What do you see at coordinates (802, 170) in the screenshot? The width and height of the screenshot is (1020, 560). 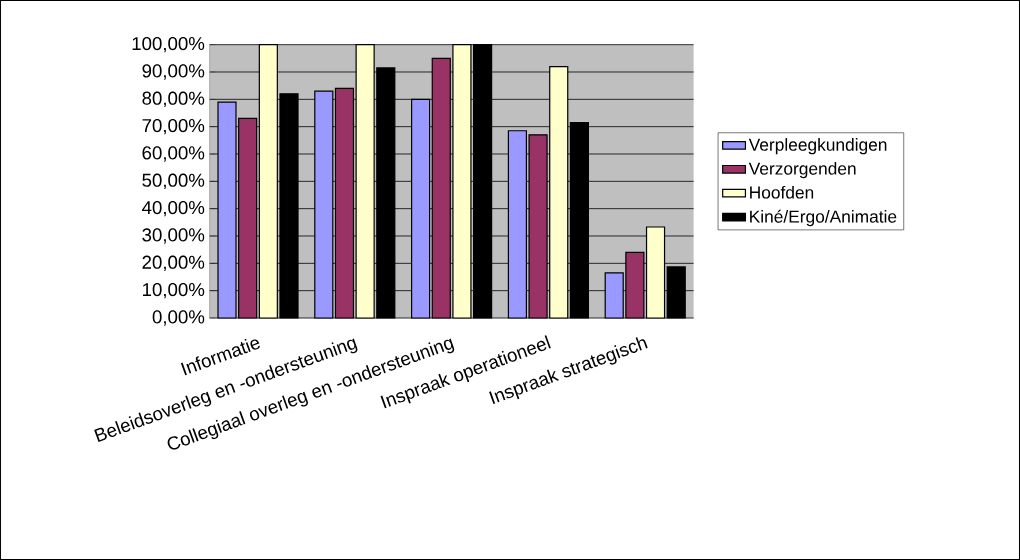 I see `legend-label: Verzorgenden` at bounding box center [802, 170].